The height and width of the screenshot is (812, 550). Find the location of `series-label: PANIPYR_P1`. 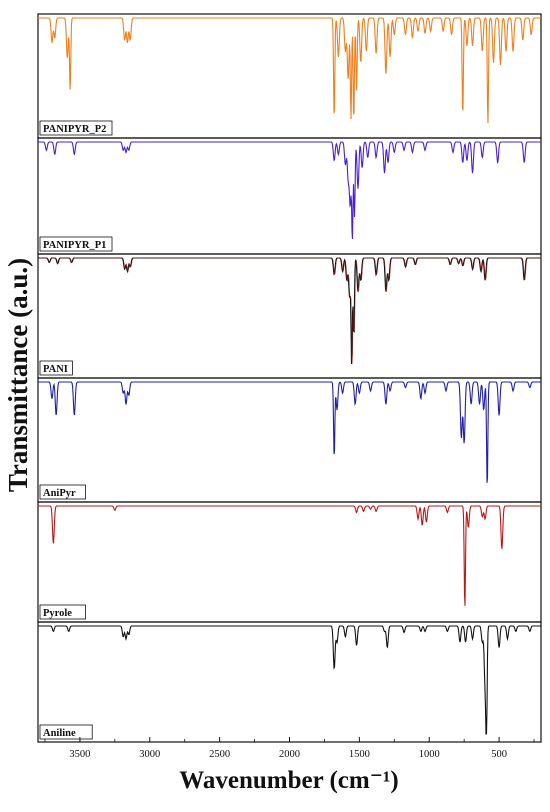

series-label: PANIPYR_P1 is located at coordinates (74, 245).